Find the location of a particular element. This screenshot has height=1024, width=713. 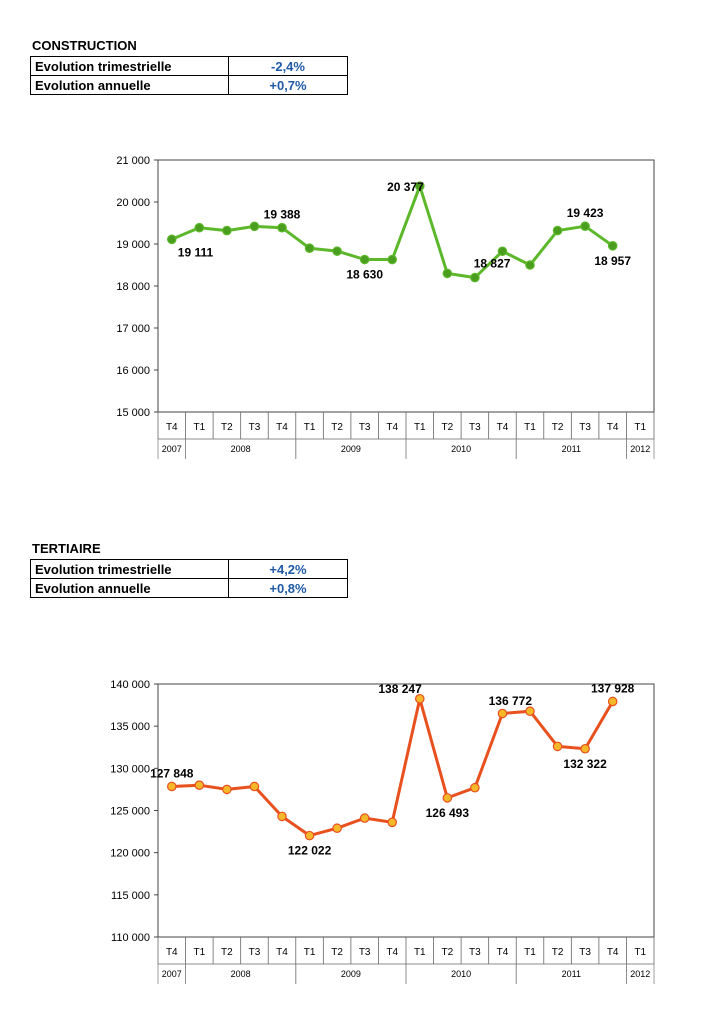

x-year-label: 2007 is located at coordinates (172, 974).